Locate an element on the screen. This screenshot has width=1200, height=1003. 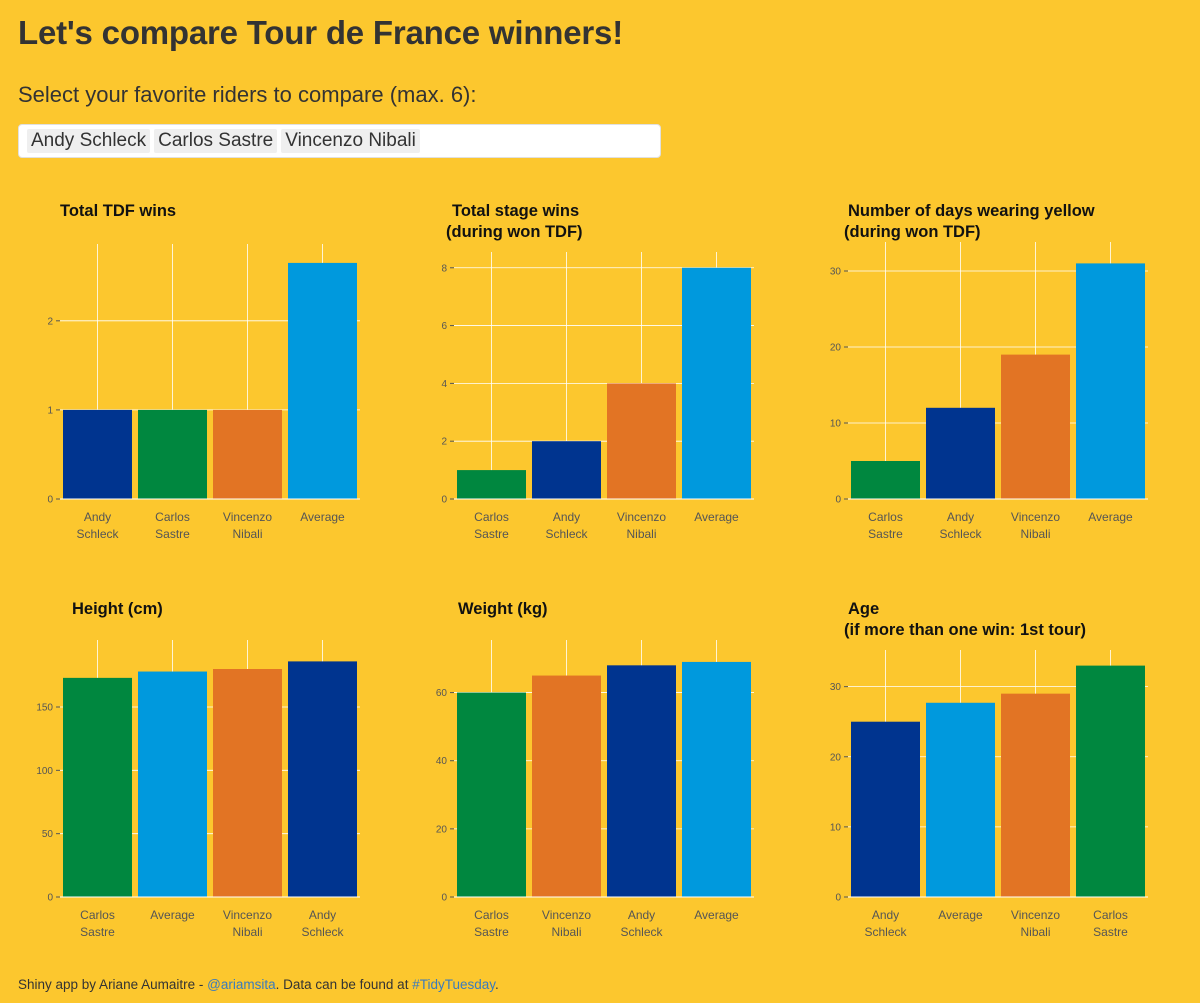
y-tick-label: 40 is located at coordinates (442, 761).